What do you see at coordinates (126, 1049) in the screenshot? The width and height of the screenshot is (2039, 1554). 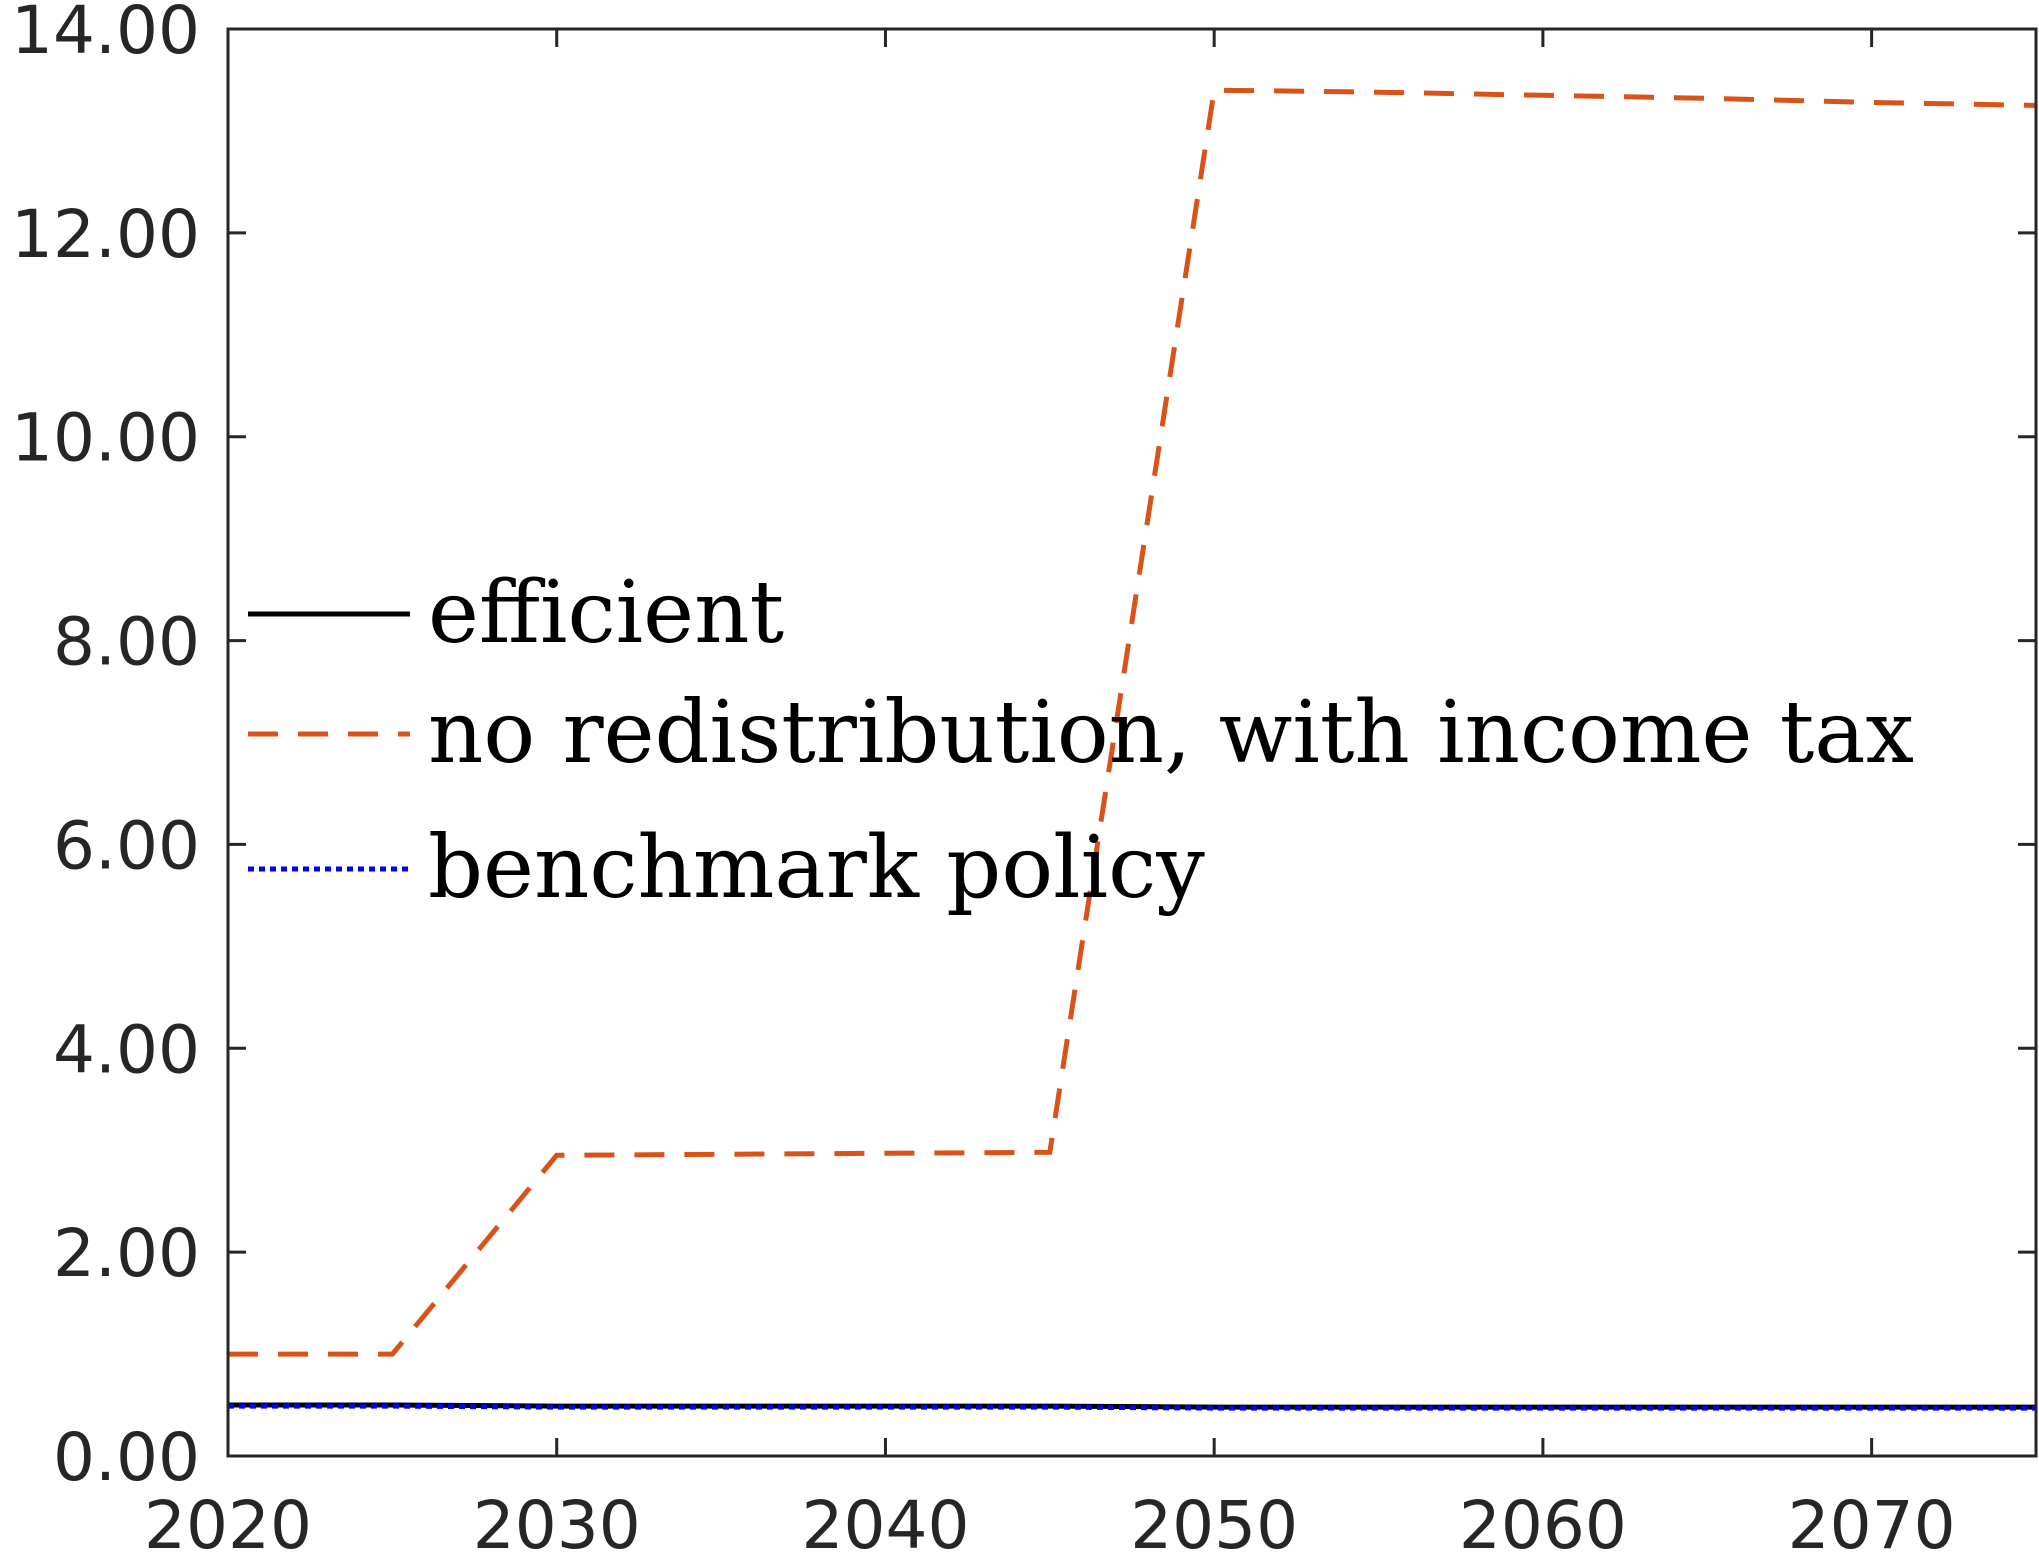 I see `y-tick-label: 4.00` at bounding box center [126, 1049].